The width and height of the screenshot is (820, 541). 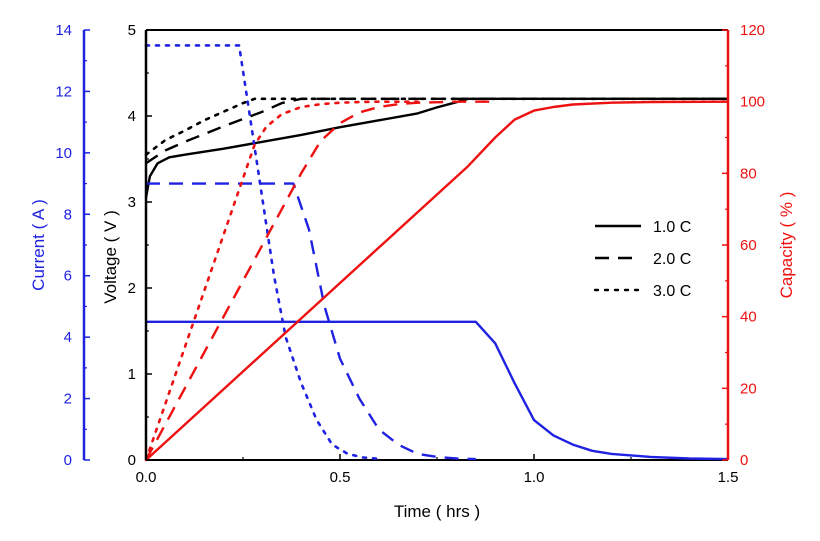 I want to click on legend-entry-label: 1.0 C, so click(x=672, y=227).